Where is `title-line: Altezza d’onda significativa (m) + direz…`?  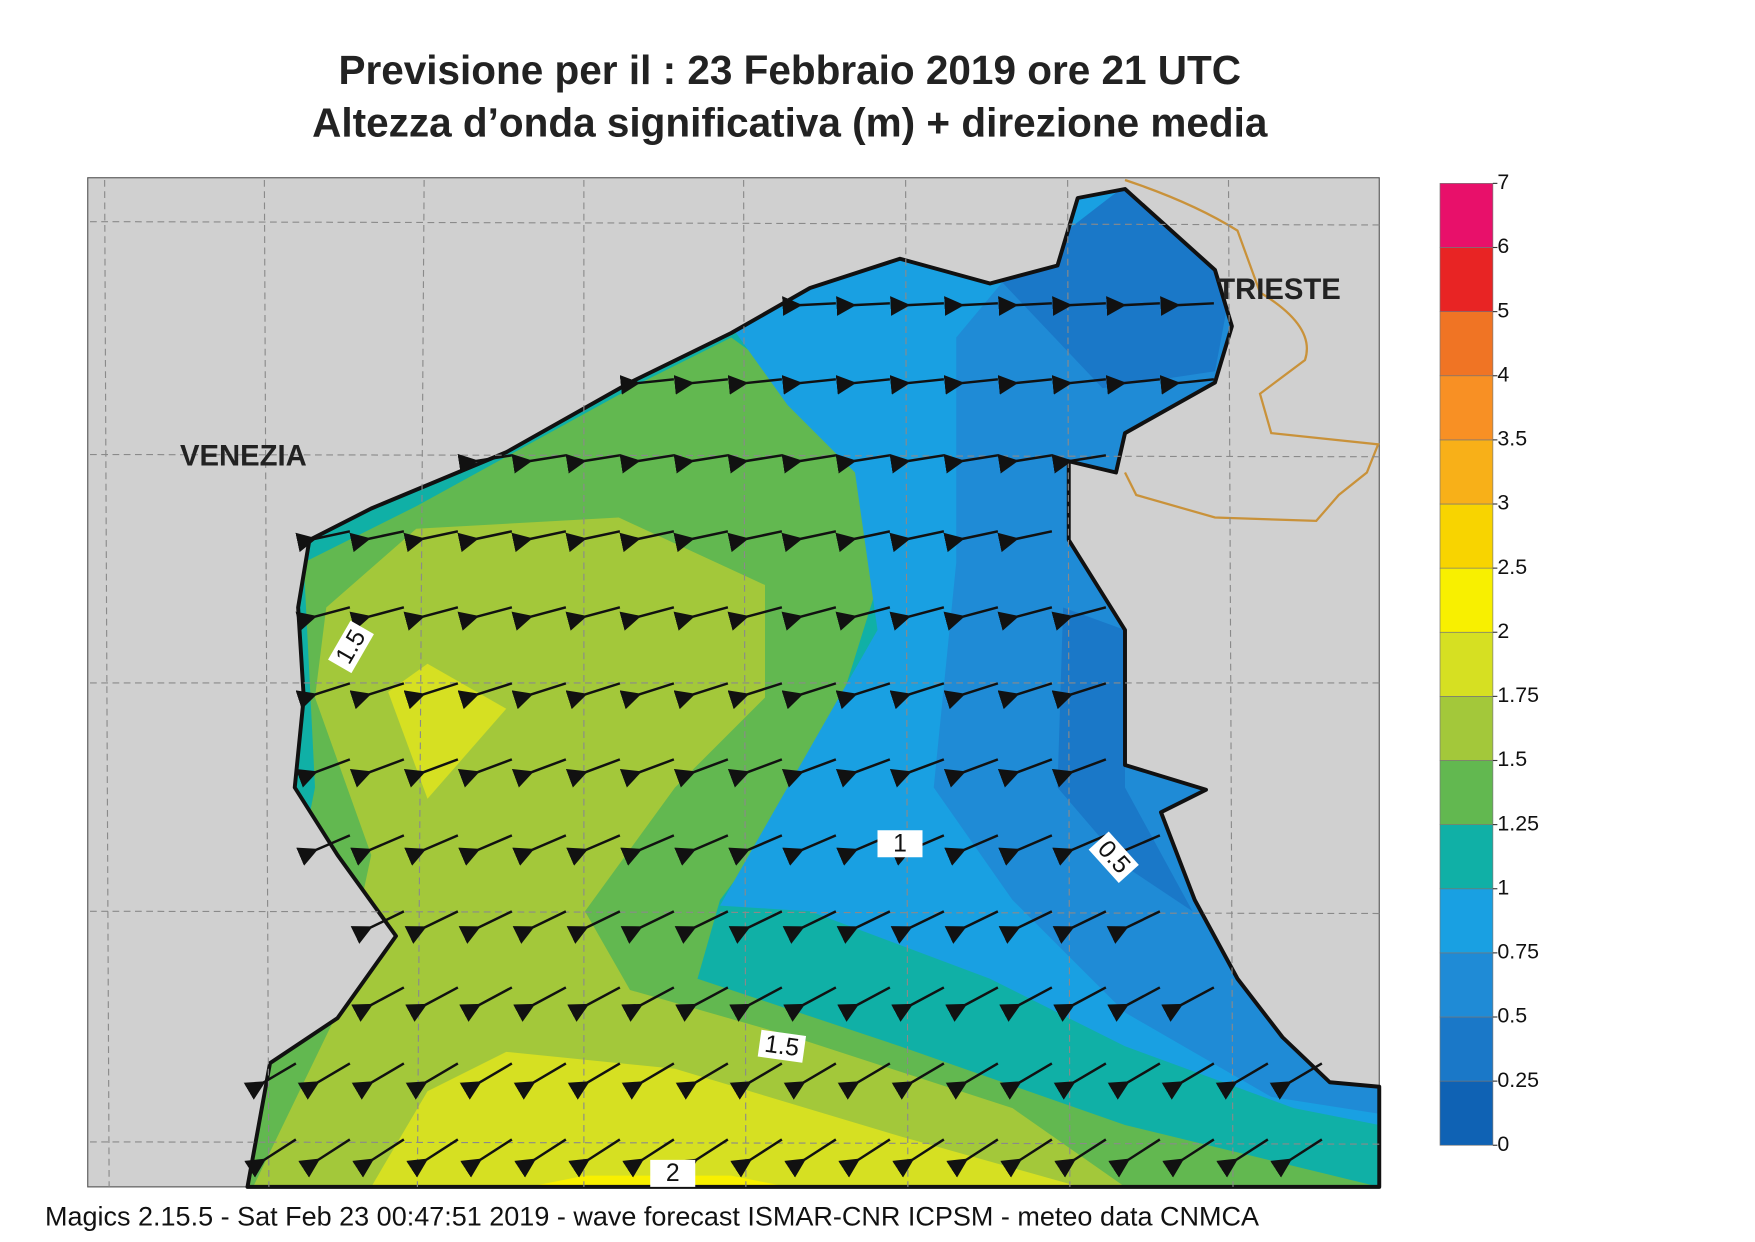 title-line: Altezza d’onda significativa (m) + direz… is located at coordinates (790, 123).